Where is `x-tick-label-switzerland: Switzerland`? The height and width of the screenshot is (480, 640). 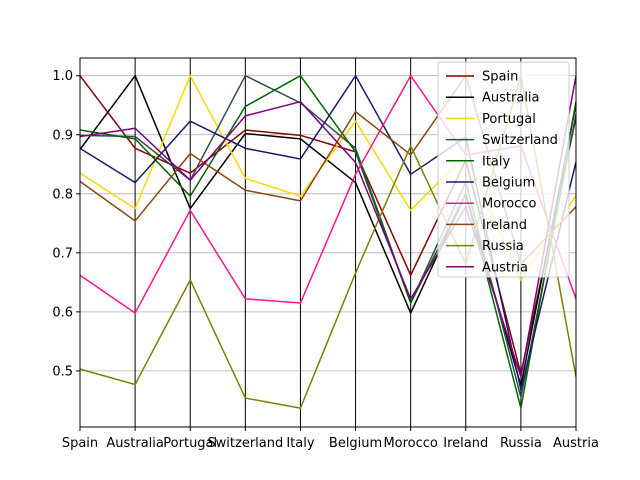 x-tick-label-switzerland: Switzerland is located at coordinates (245, 443).